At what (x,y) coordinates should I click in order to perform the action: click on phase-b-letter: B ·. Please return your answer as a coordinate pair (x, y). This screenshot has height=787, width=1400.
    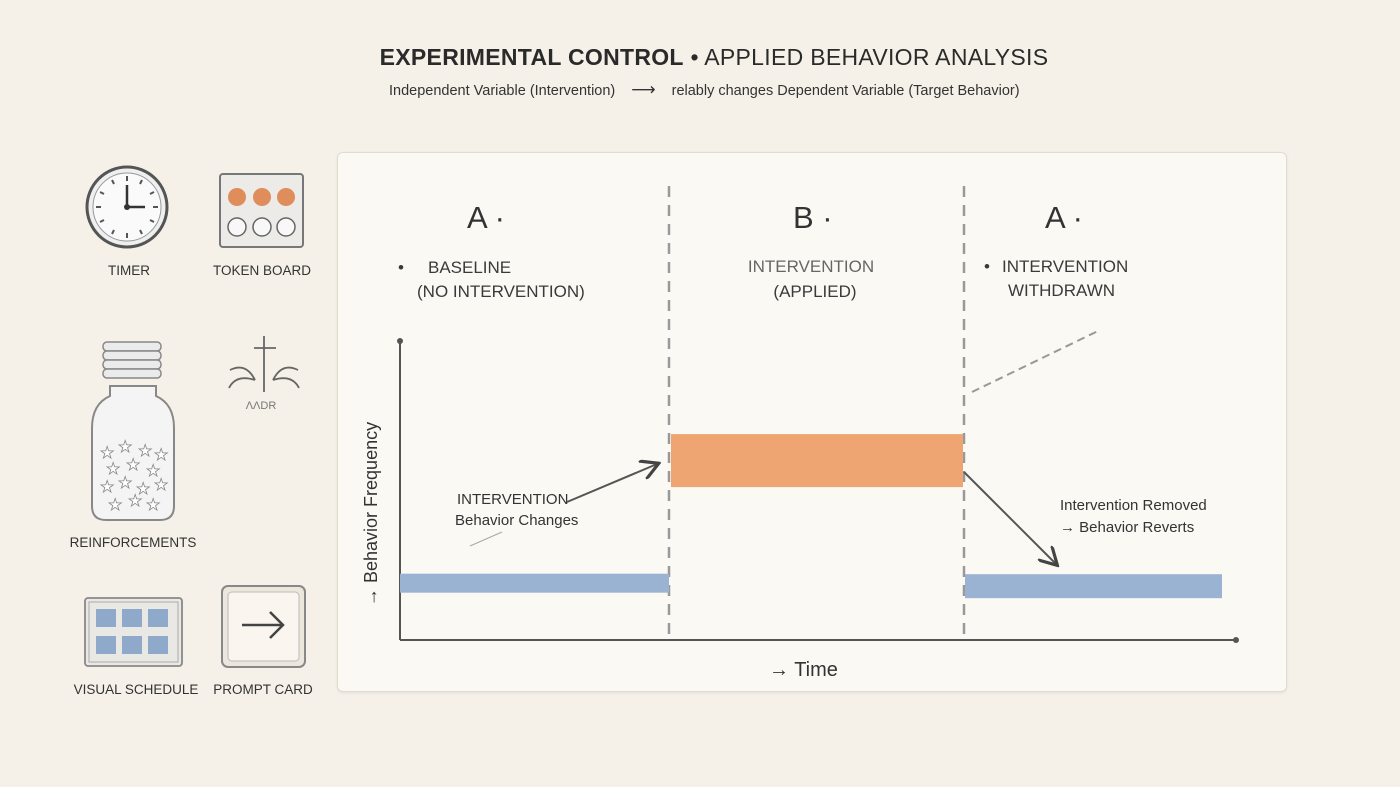
    Looking at the image, I should click on (813, 217).